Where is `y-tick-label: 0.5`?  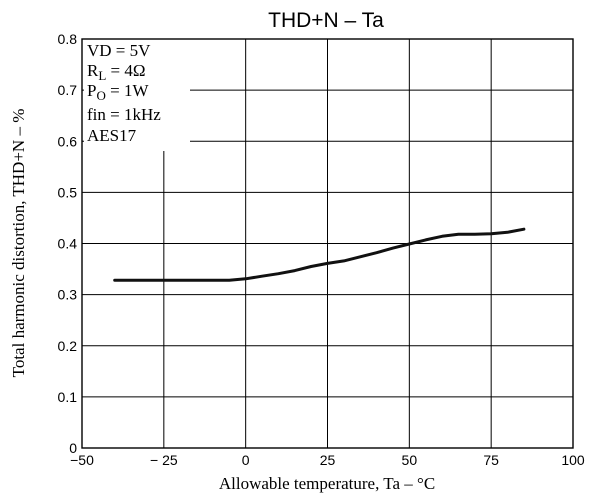
y-tick-label: 0.5 is located at coordinates (68, 192).